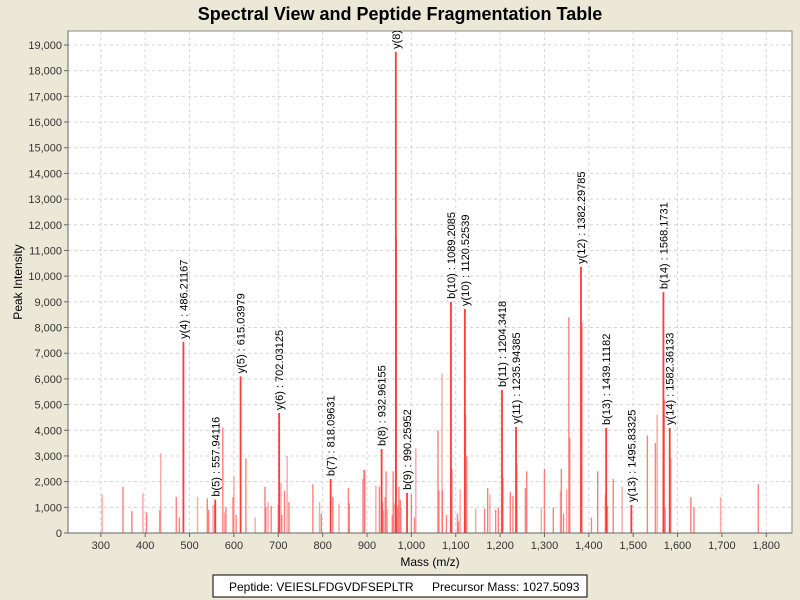  Describe the element at coordinates (456, 546) in the screenshot. I see `x-tick-label: 1,100` at that location.